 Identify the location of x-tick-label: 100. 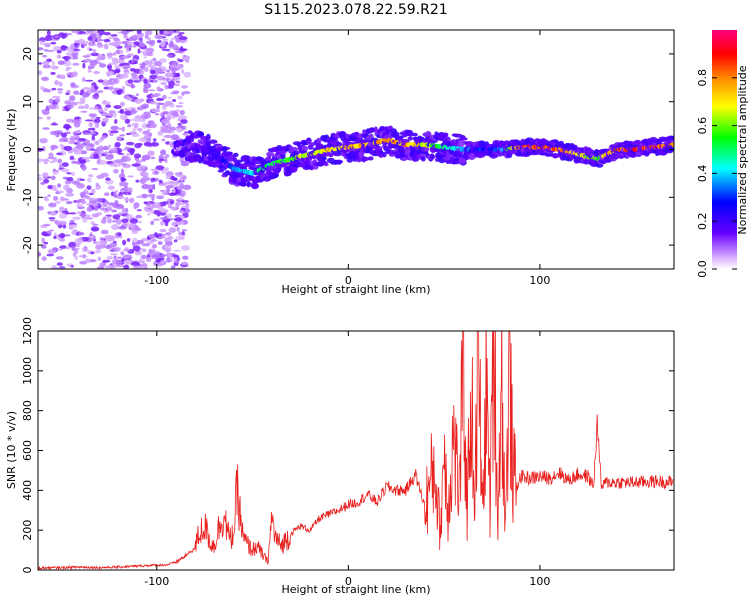
(539, 581).